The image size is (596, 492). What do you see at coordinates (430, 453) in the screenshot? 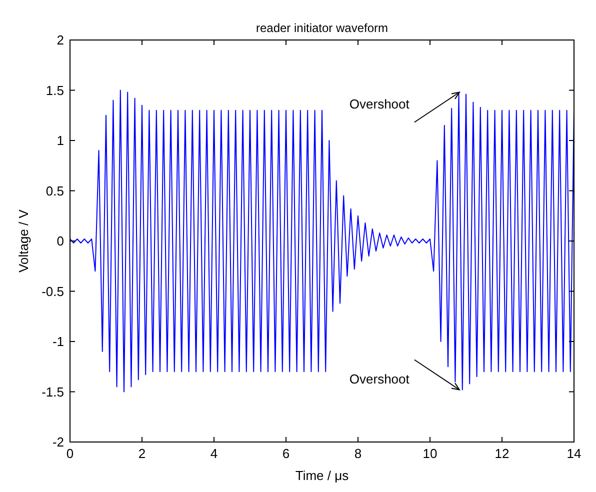
I see `x-tick-label: 10` at bounding box center [430, 453].